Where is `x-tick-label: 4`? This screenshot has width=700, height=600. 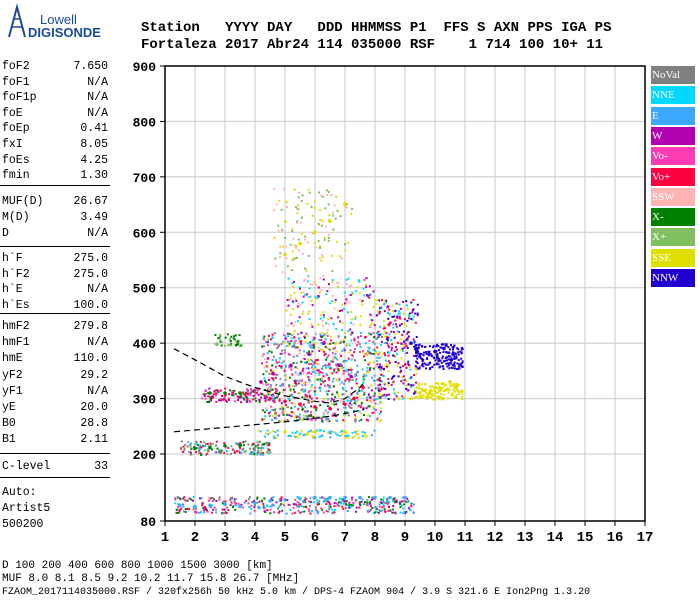 x-tick-label: 4 is located at coordinates (255, 538).